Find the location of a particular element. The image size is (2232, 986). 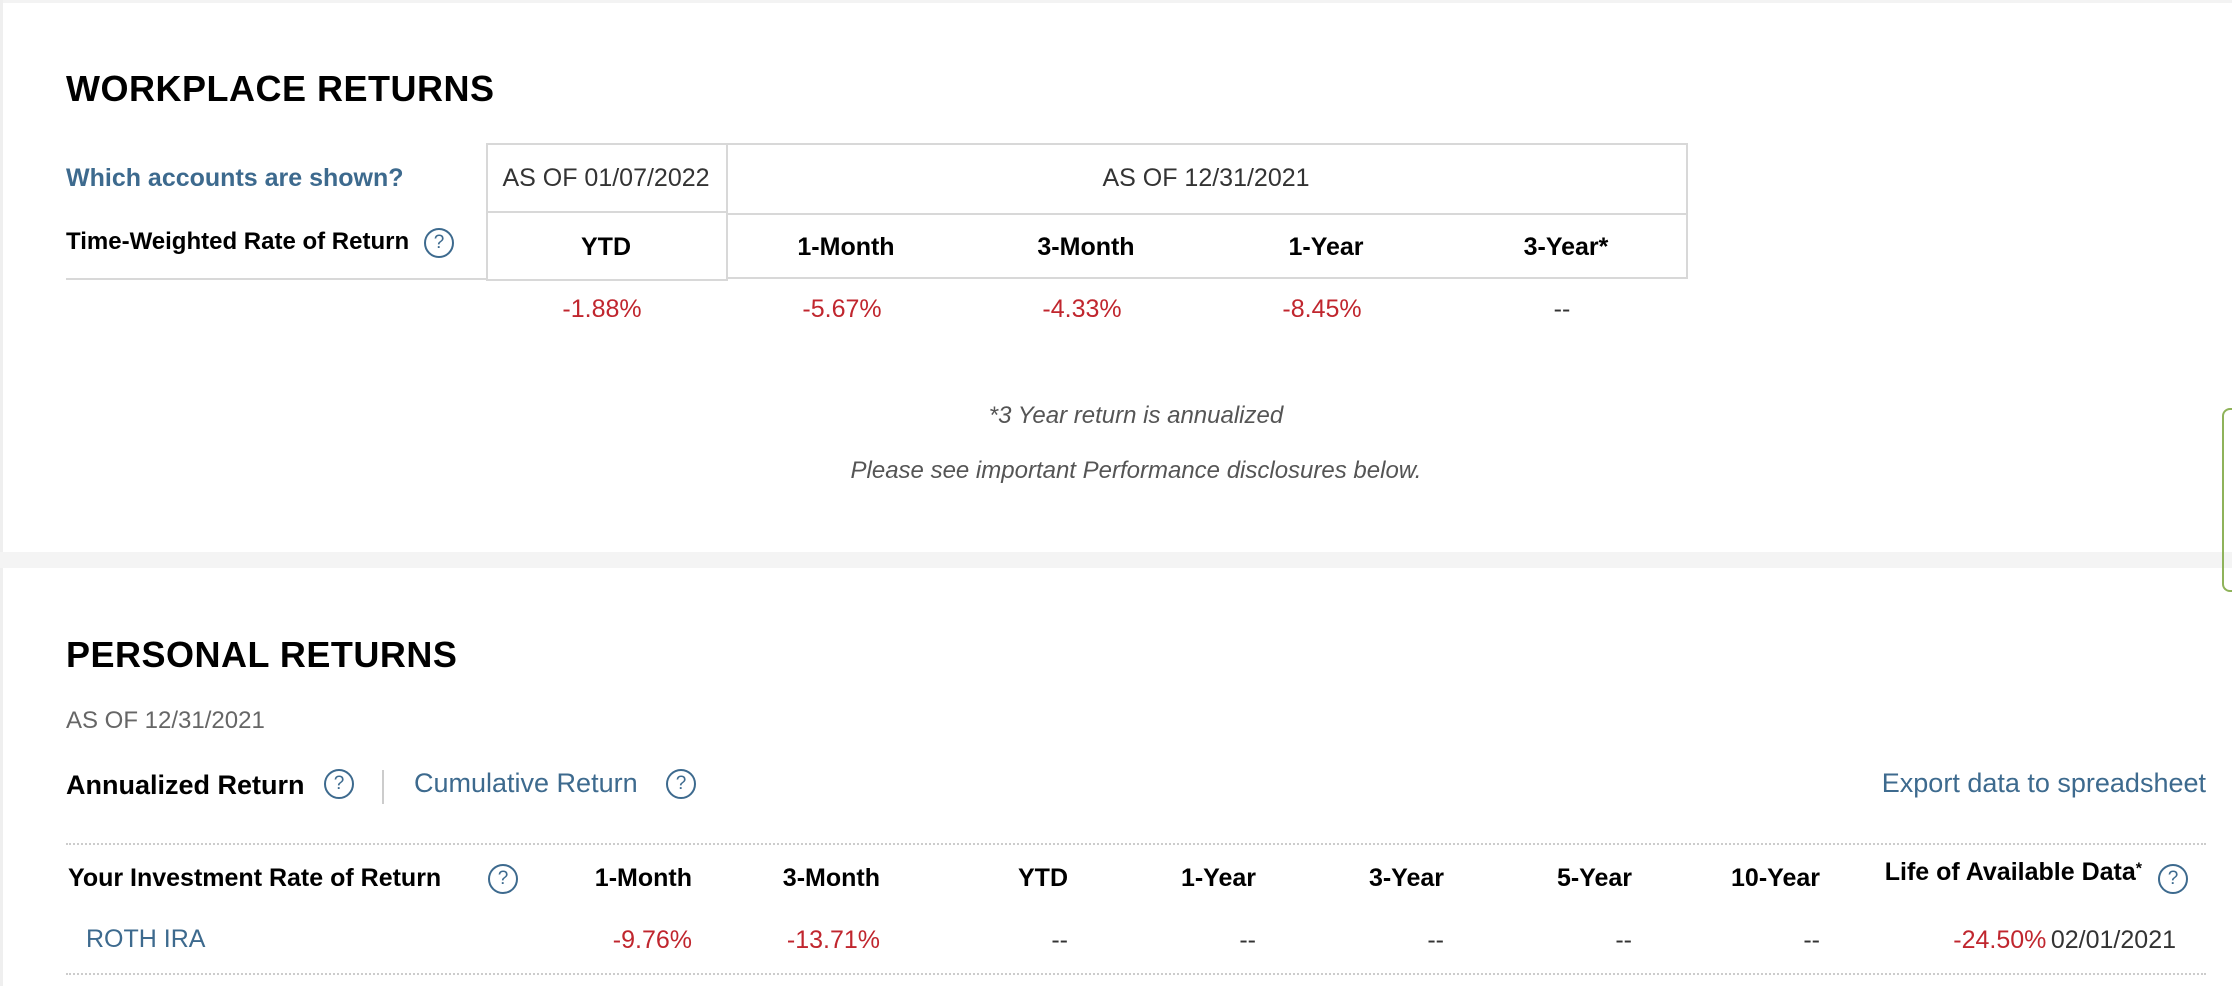

export-spreadsheet-link: Export data to spreadsheet is located at coordinates (2043, 783).